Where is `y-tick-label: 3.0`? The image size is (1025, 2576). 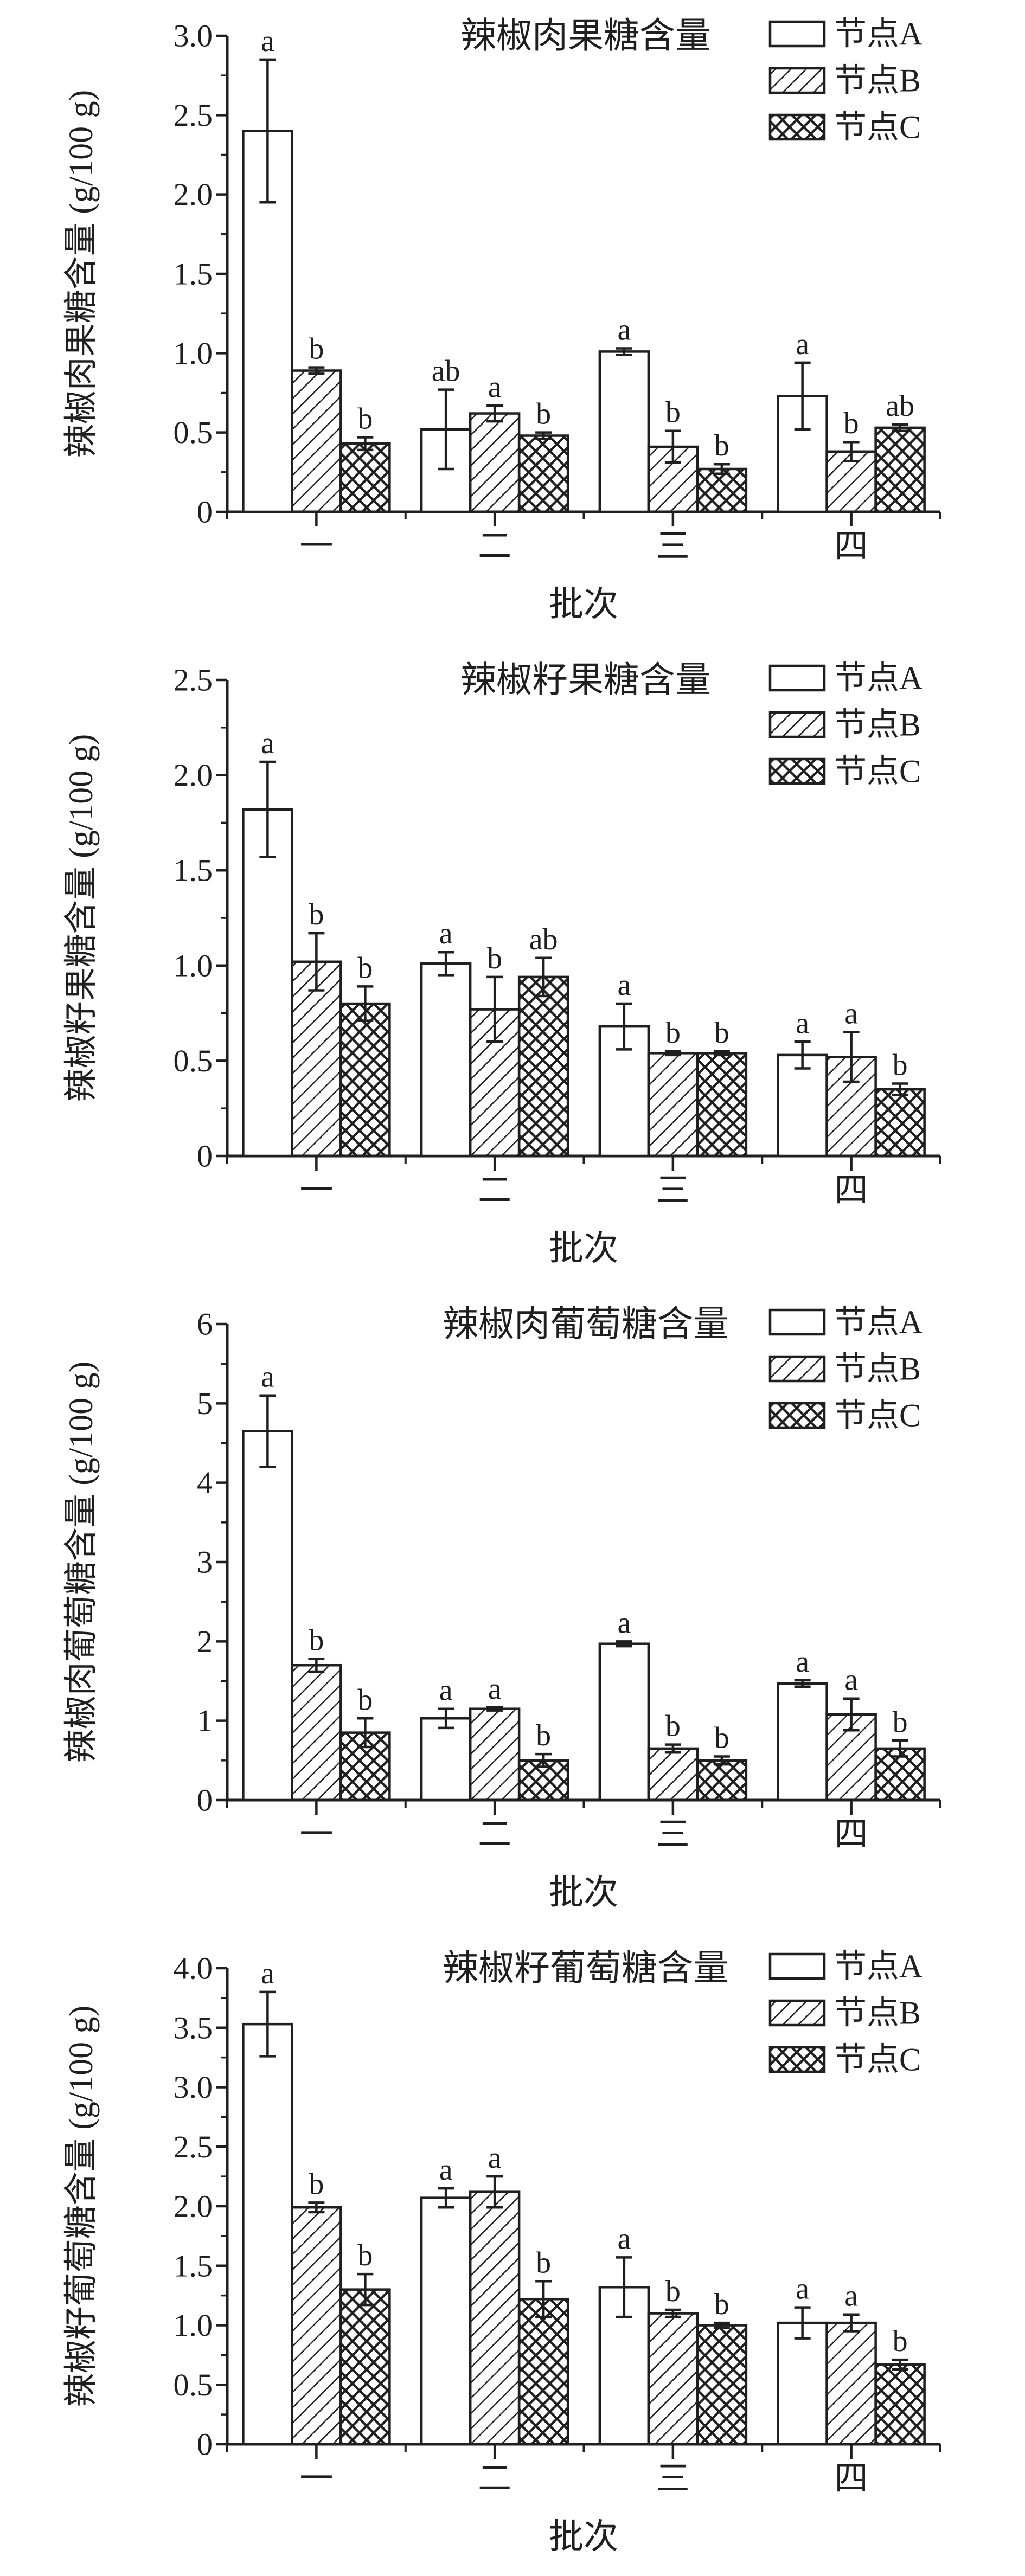 y-tick-label: 3.0 is located at coordinates (193, 2087).